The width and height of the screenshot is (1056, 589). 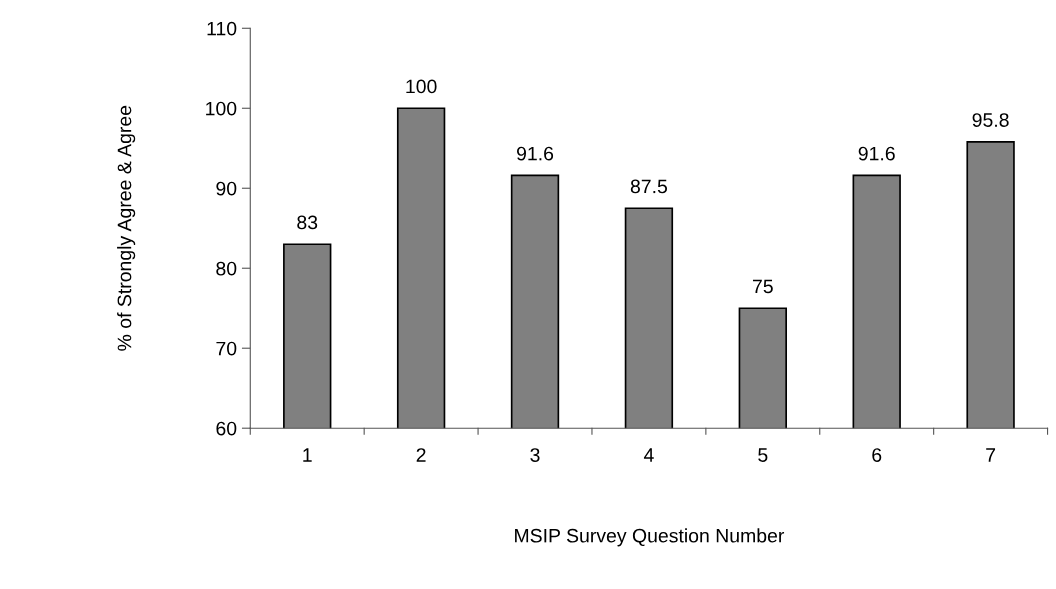 I want to click on y-tick-label: 90, so click(x=226, y=188).